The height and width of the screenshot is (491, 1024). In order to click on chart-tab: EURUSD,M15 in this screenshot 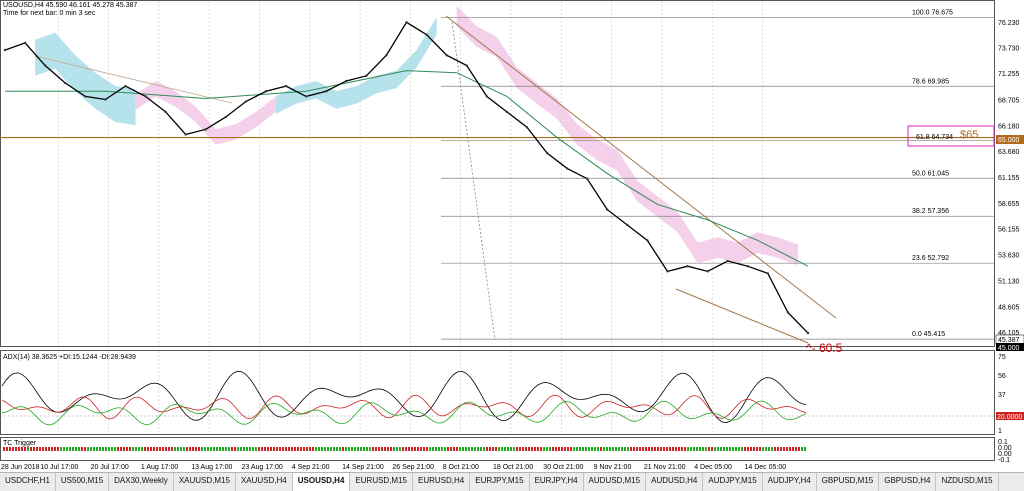, I will do `click(381, 482)`.